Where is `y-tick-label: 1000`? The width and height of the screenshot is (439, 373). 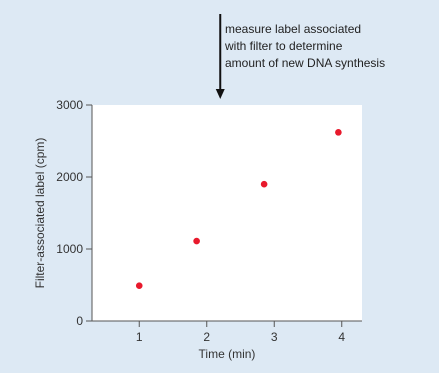 y-tick-label: 1000 is located at coordinates (69, 249).